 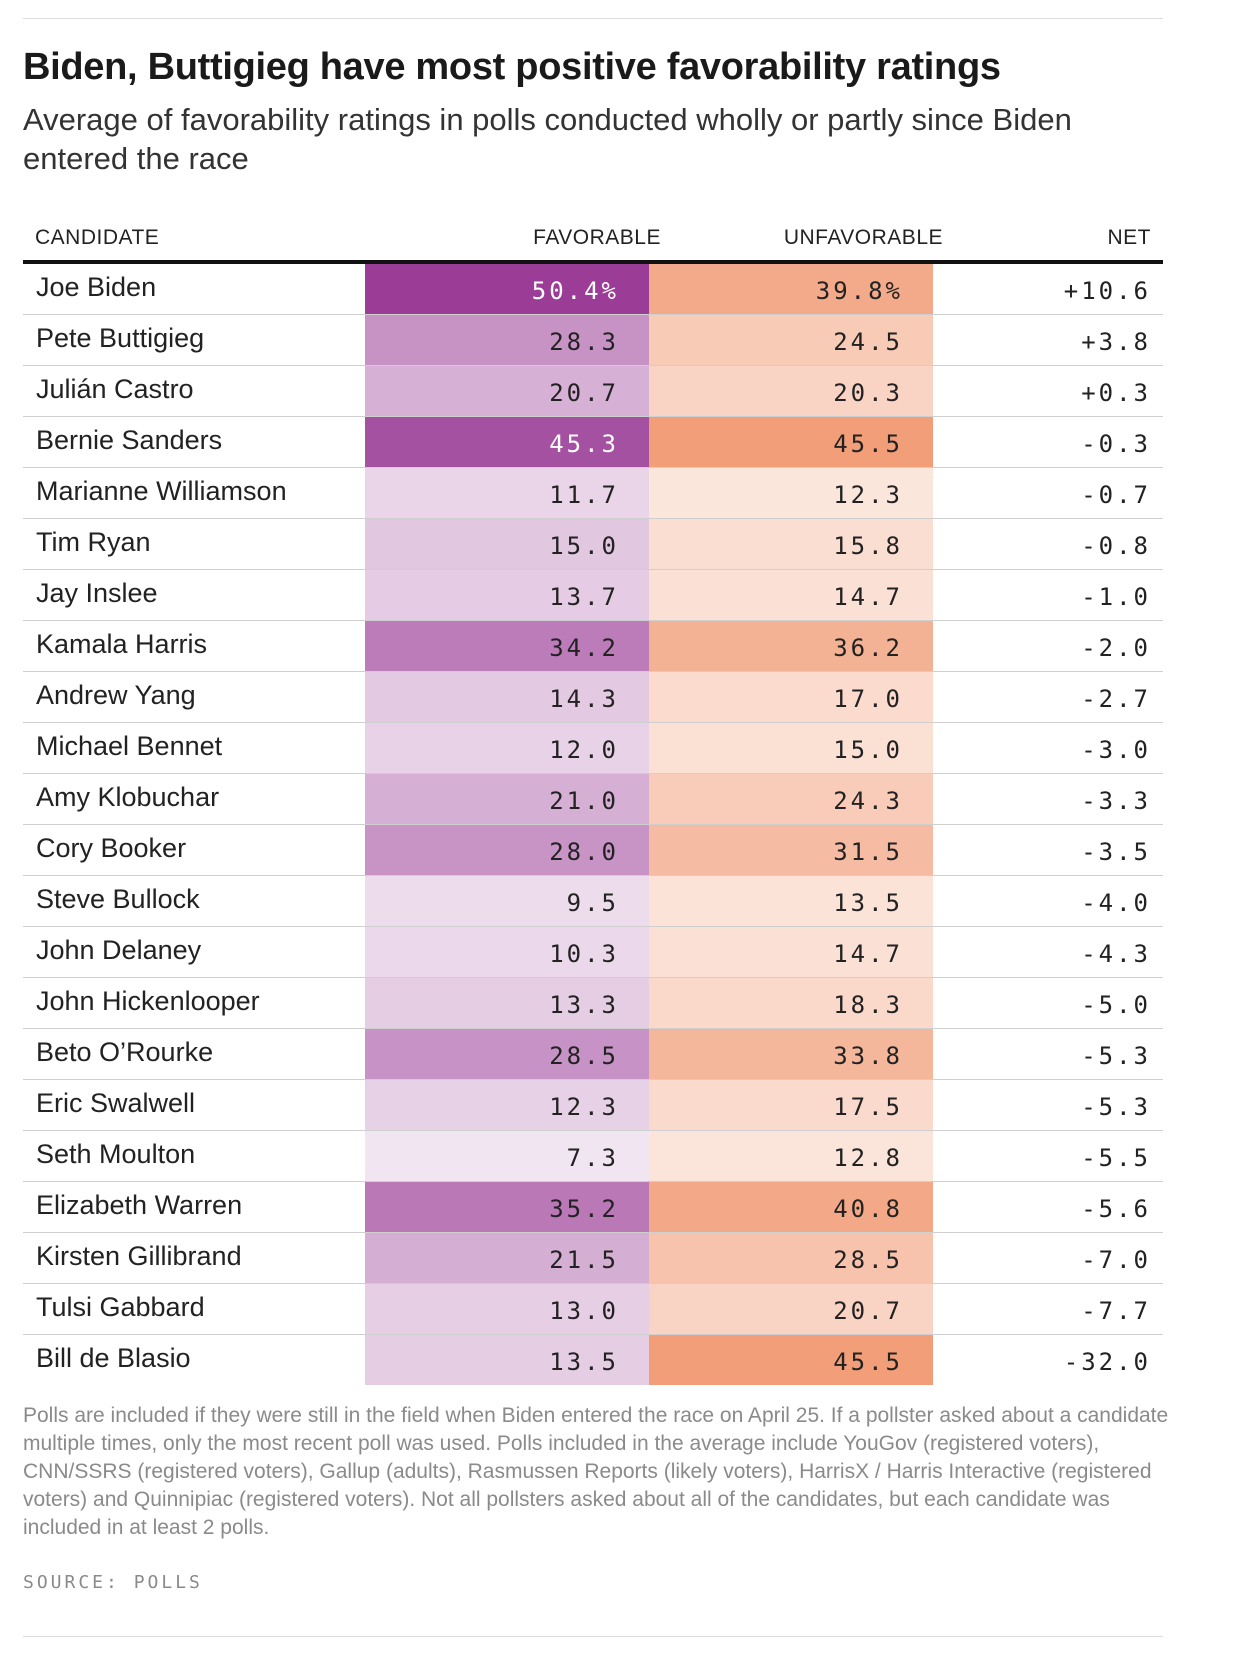 What do you see at coordinates (1116, 444) in the screenshot?
I see `net-cell: -0.3` at bounding box center [1116, 444].